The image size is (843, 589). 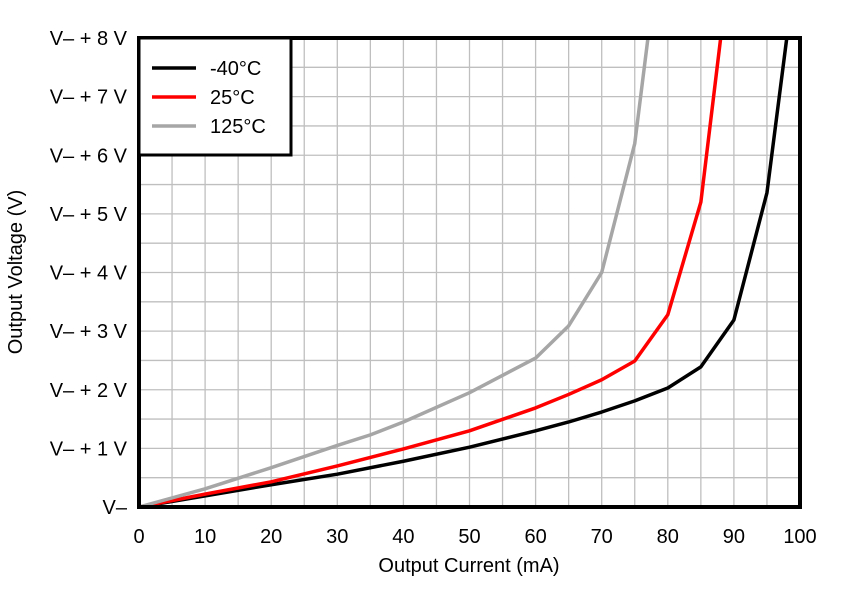 I want to click on x-tick-label: 50, so click(x=469, y=537).